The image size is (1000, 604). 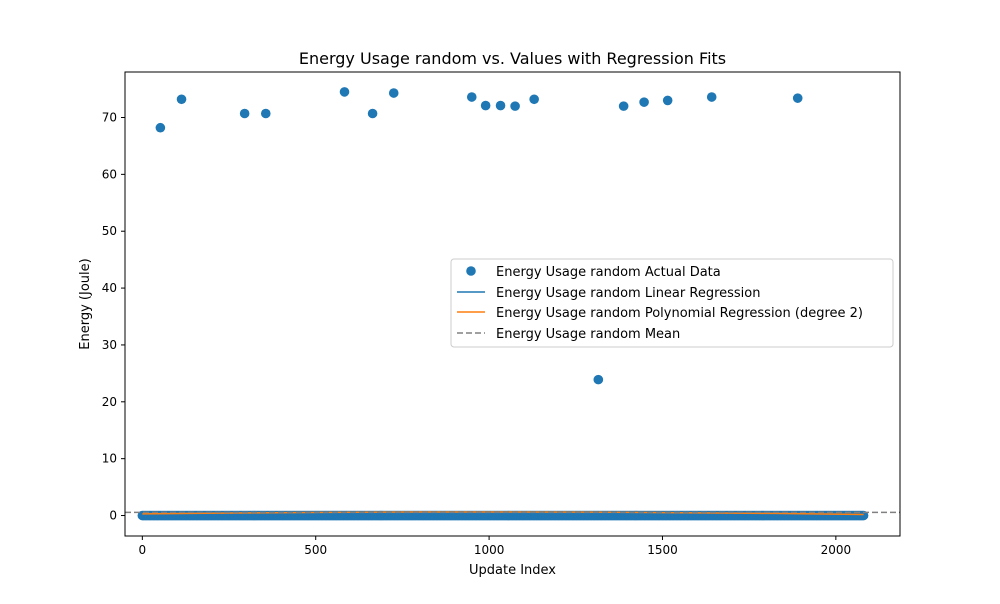 I want to click on y-tick-label: 0, so click(x=113, y=516).